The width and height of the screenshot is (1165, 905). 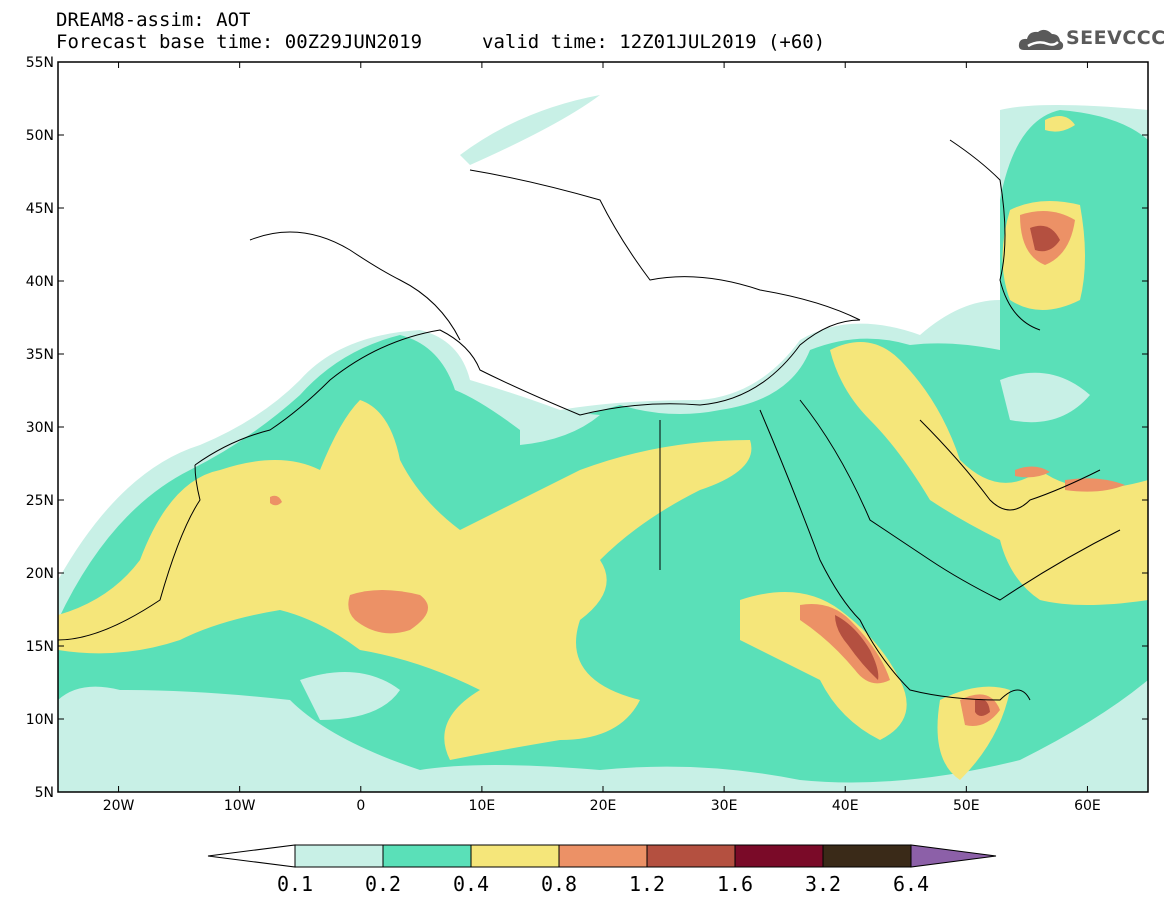 What do you see at coordinates (966, 806) in the screenshot?
I see `lon-label: 50E` at bounding box center [966, 806].